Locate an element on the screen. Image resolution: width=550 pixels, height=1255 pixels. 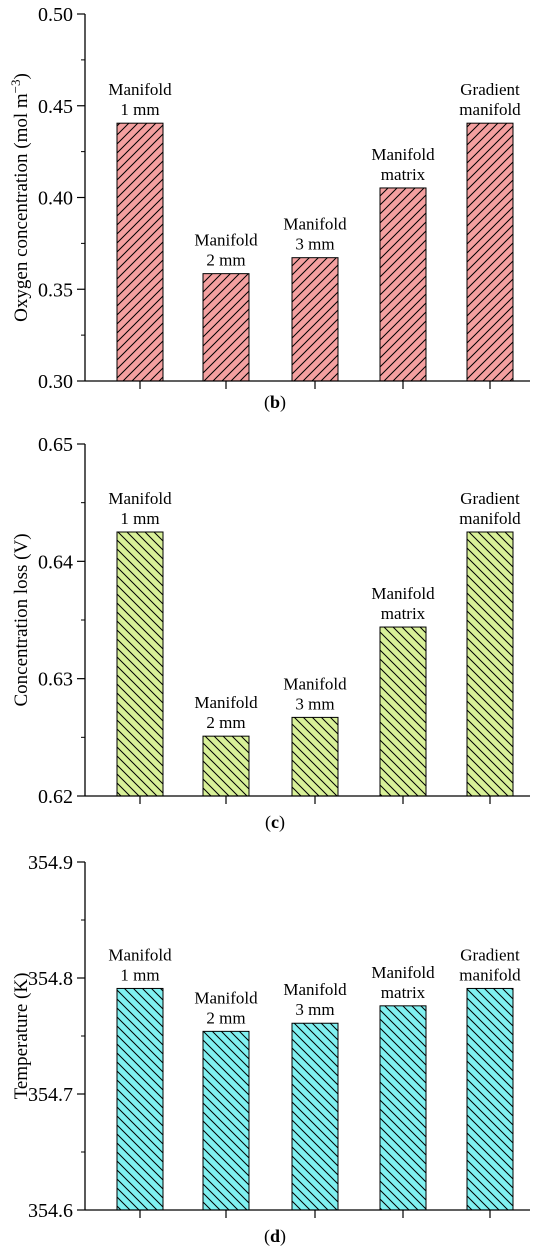
y-tick-label: 0.62 is located at coordinates (55, 797).